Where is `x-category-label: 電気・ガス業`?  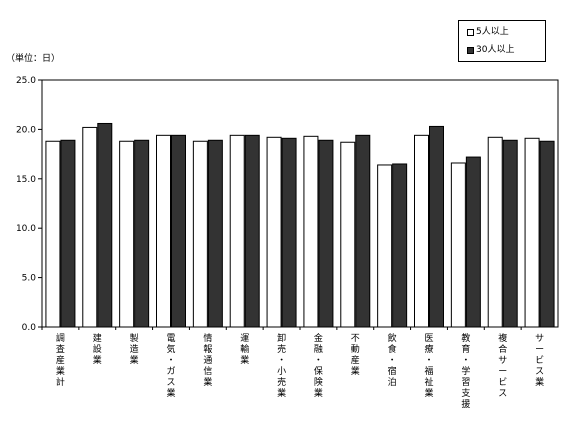
x-category-label: 電気・ガス業 is located at coordinates (170, 366).